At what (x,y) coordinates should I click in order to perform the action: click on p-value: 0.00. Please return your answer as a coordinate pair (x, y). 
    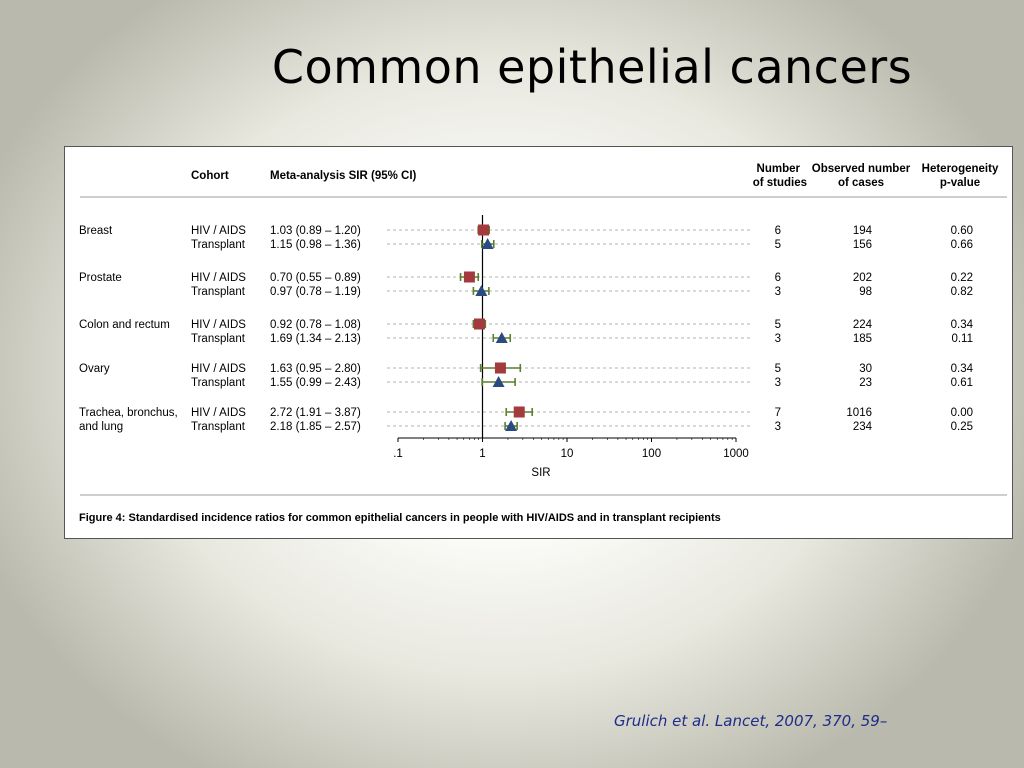
    Looking at the image, I should click on (962, 413).